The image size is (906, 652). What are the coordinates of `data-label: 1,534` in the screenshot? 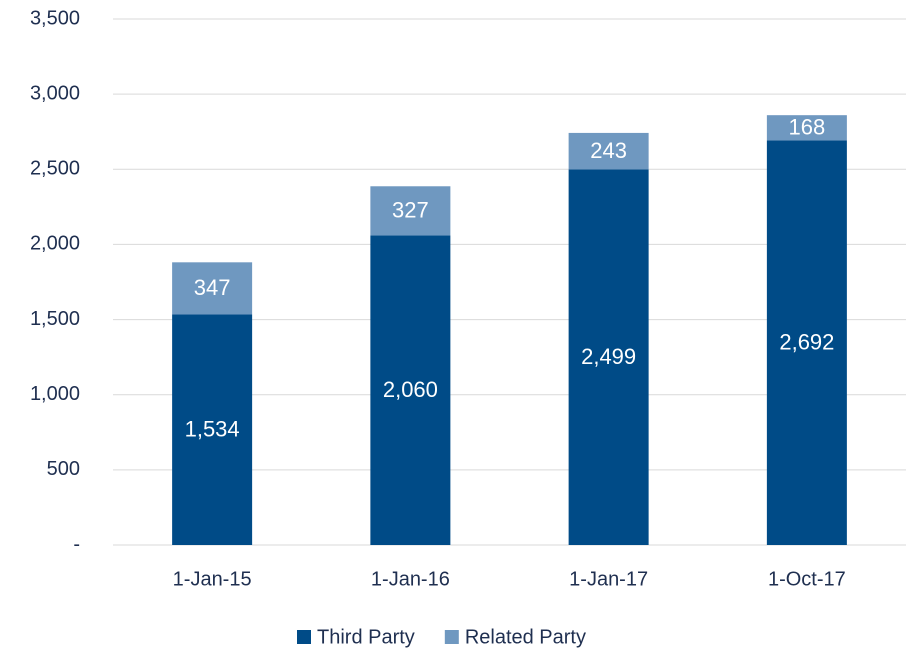 It's located at (212, 429).